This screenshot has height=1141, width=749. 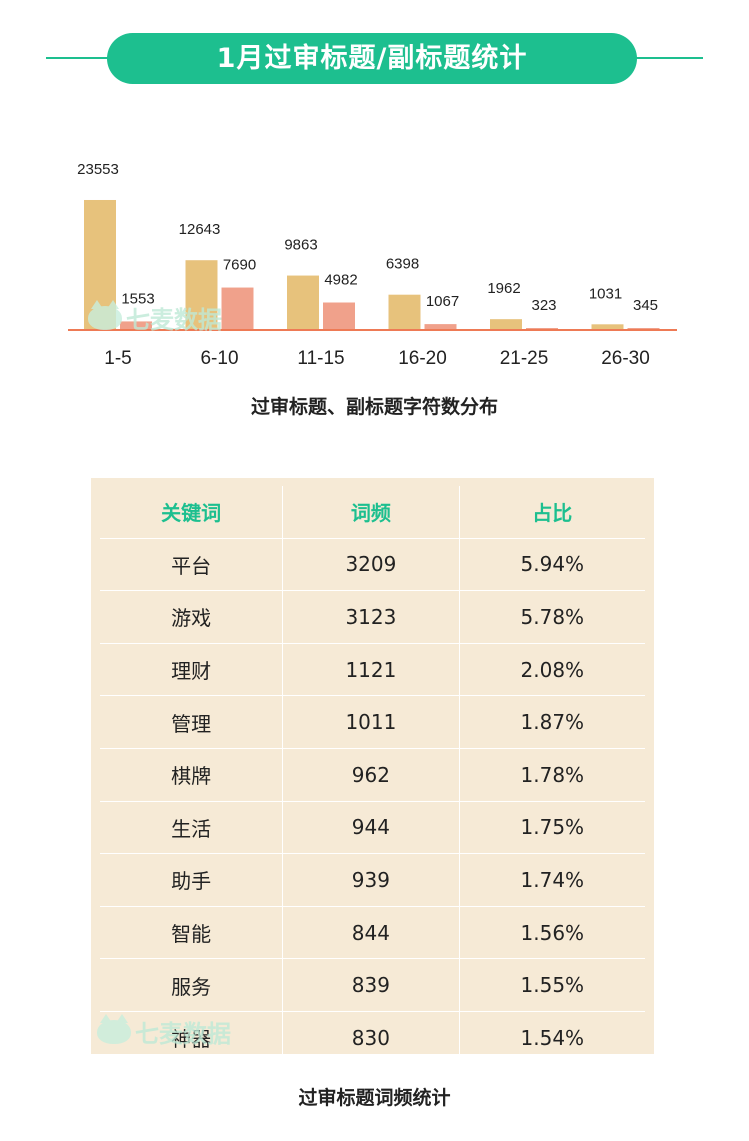 What do you see at coordinates (374, 407) in the screenshot?
I see `chart-caption: 过审标题、副标题字符数分布` at bounding box center [374, 407].